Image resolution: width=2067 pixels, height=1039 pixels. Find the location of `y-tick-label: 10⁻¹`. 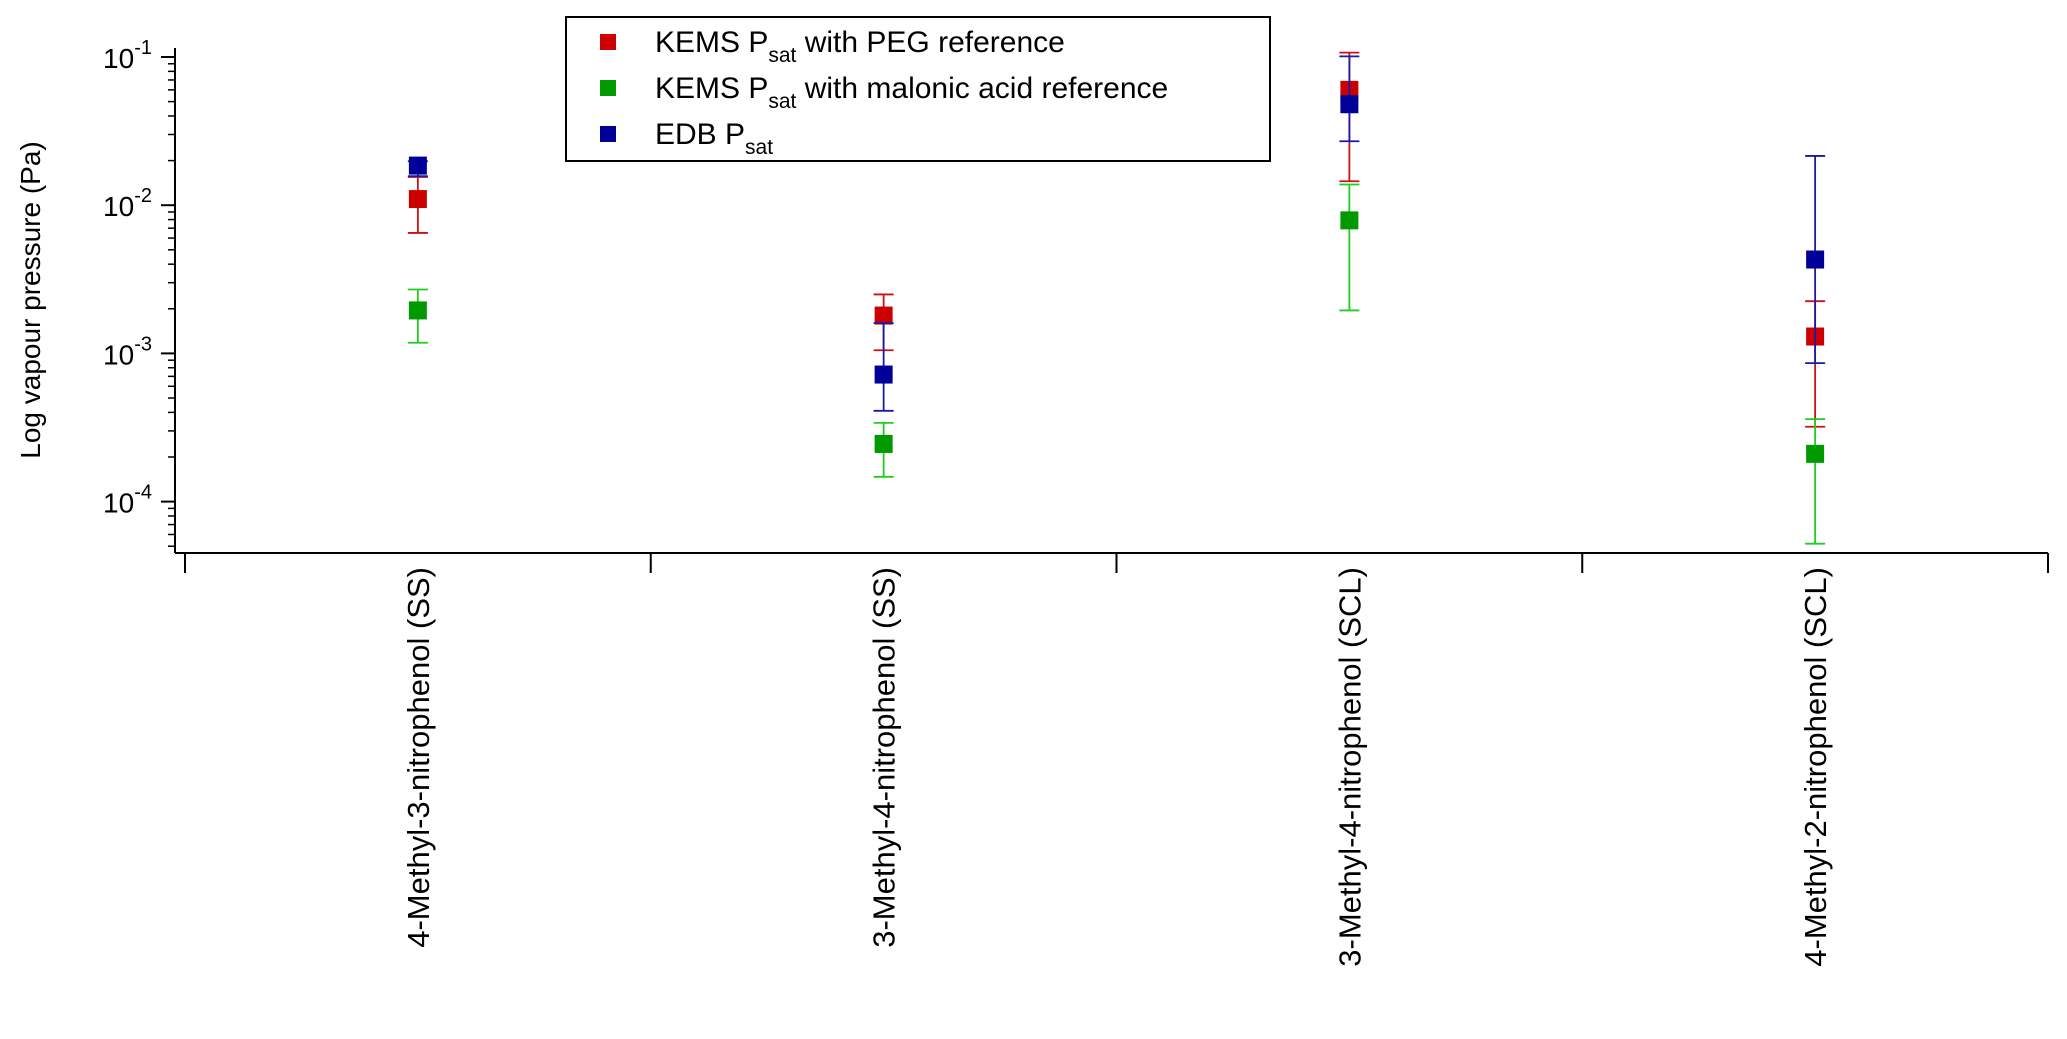

y-tick-label: 10⁻¹ is located at coordinates (127, 55).